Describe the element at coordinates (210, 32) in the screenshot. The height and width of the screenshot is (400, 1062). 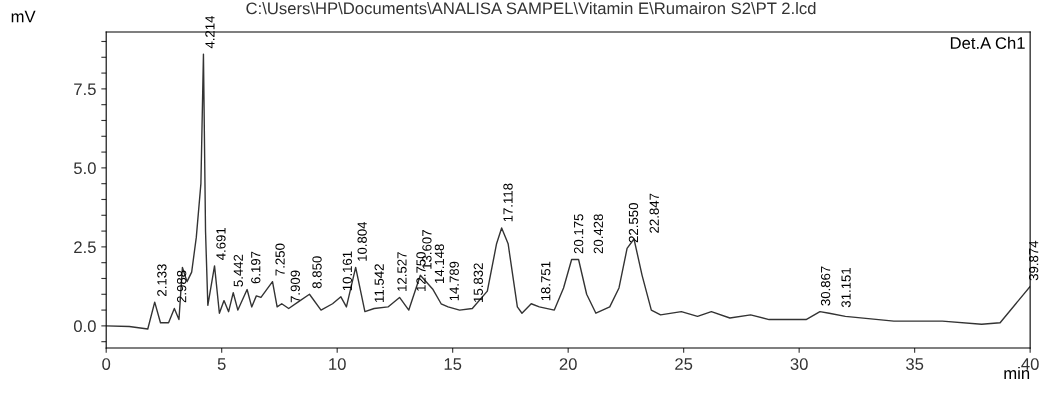
I see `annotation: 4.214` at that location.